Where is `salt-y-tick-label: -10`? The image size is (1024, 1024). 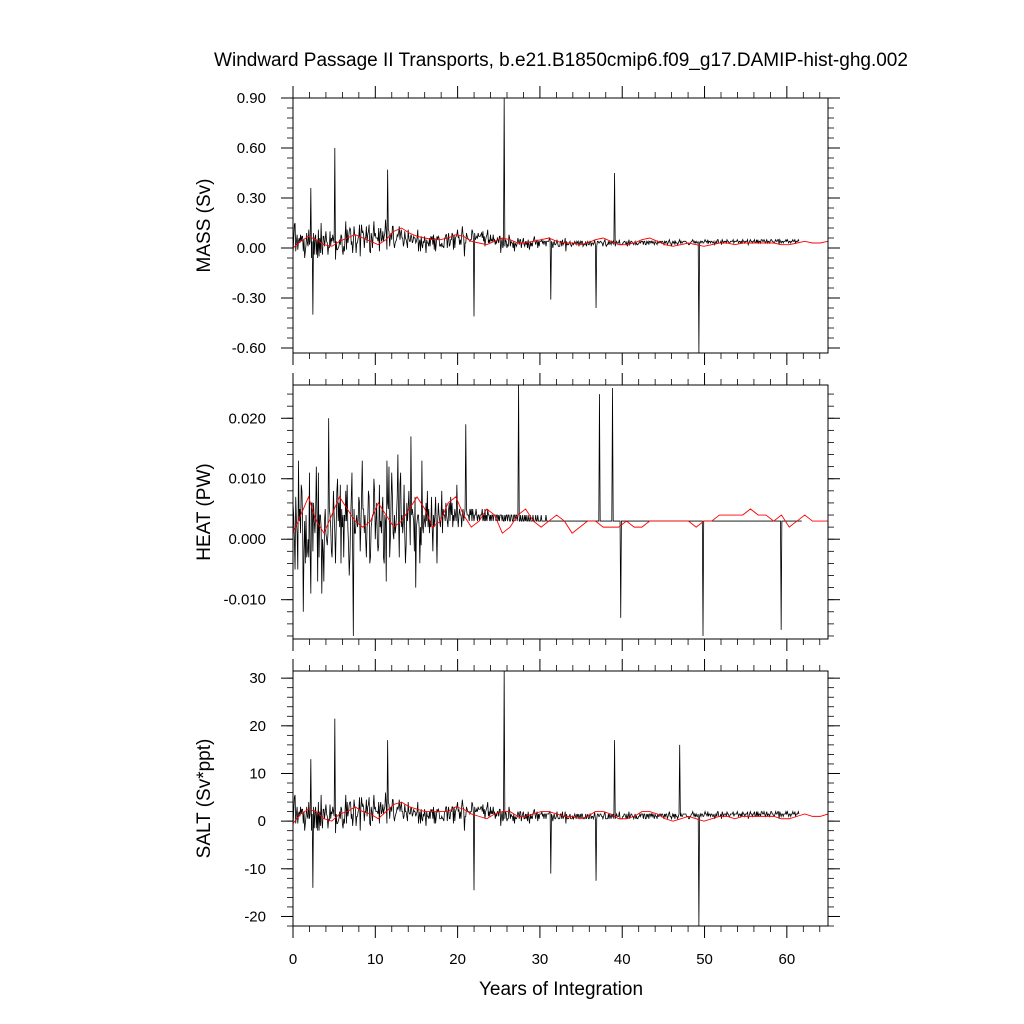 salt-y-tick-label: -10 is located at coordinates (255, 869).